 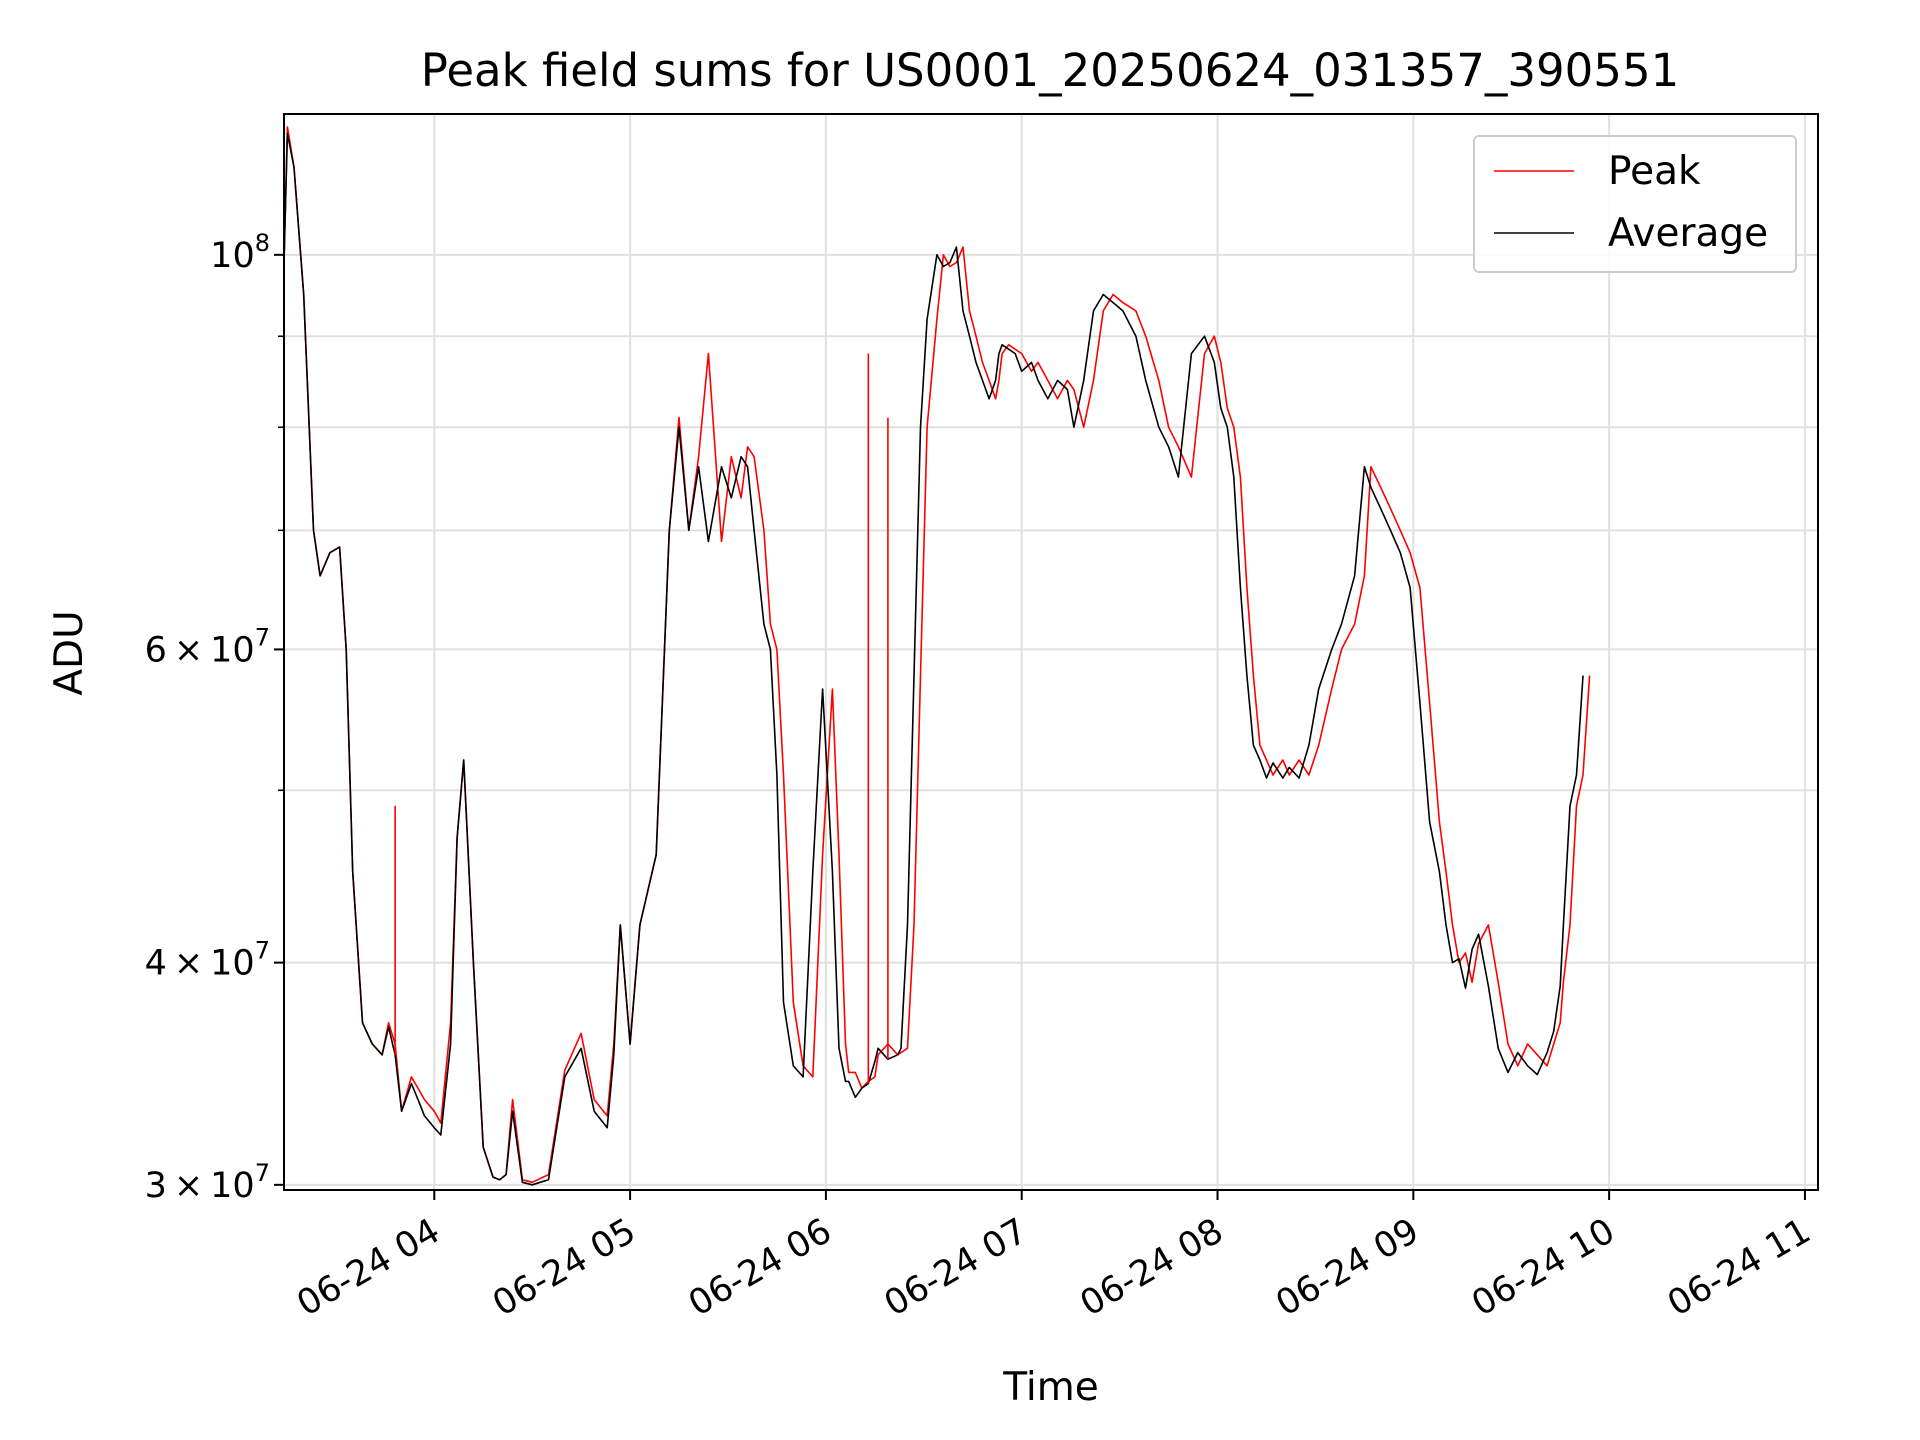 What do you see at coordinates (240, 252) in the screenshot?
I see `y-tick-label: 108` at bounding box center [240, 252].